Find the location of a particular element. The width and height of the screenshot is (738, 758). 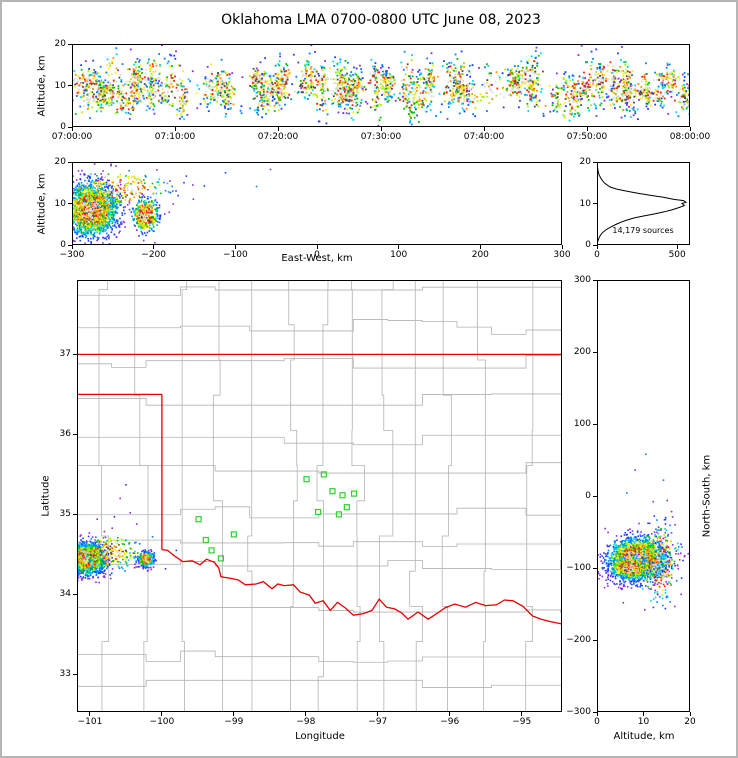

ew-height-x-axis-label: East-West, km is located at coordinates (317, 258).